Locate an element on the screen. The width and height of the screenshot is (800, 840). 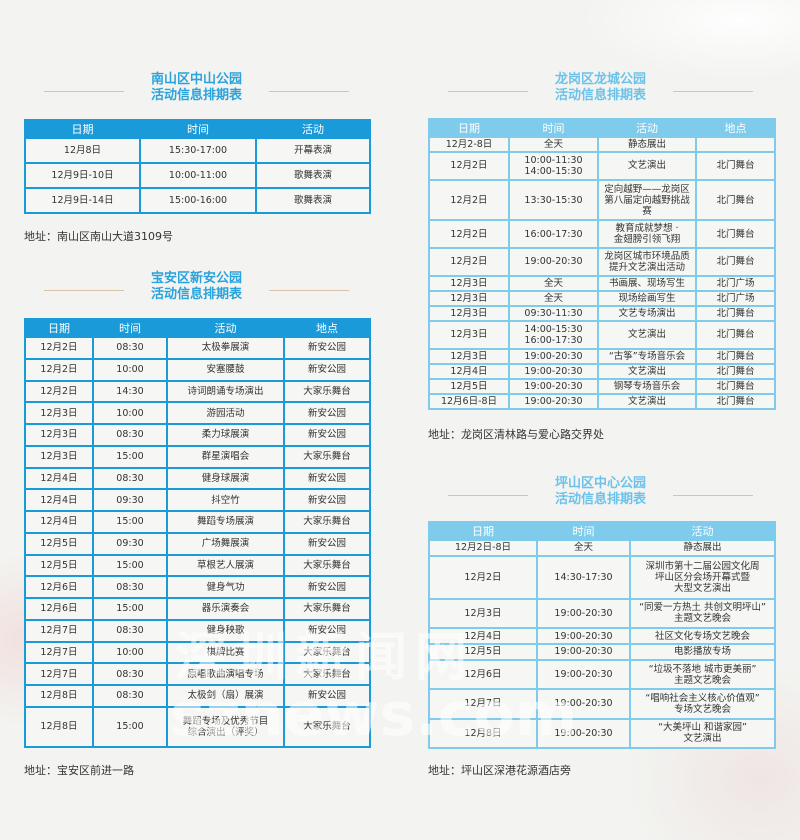
table-row: 12月9日-14日 15:00-16:00 歌舞表演 is located at coordinates (197, 200).